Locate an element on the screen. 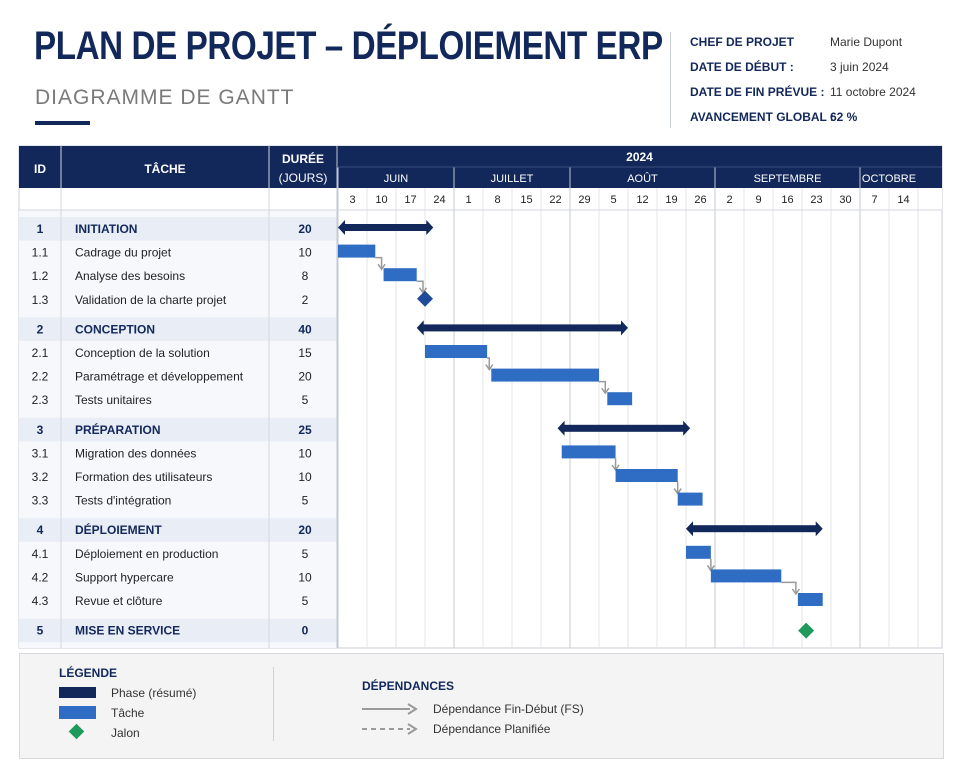 The width and height of the screenshot is (960, 768). info-value: 11 octobre 2024 is located at coordinates (873, 92).